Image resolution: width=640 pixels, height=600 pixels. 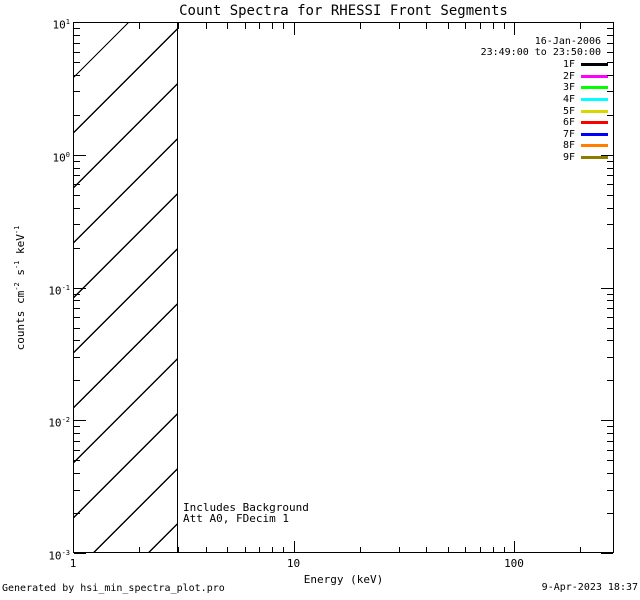 I want to click on y-tick-label: 10⁻¹, so click(x=59, y=290).